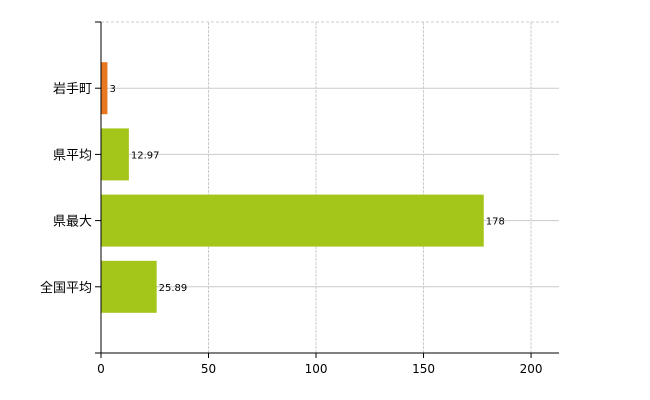 This screenshot has height=400, width=650. What do you see at coordinates (208, 369) in the screenshot?
I see `x-tick-label: 50` at bounding box center [208, 369].